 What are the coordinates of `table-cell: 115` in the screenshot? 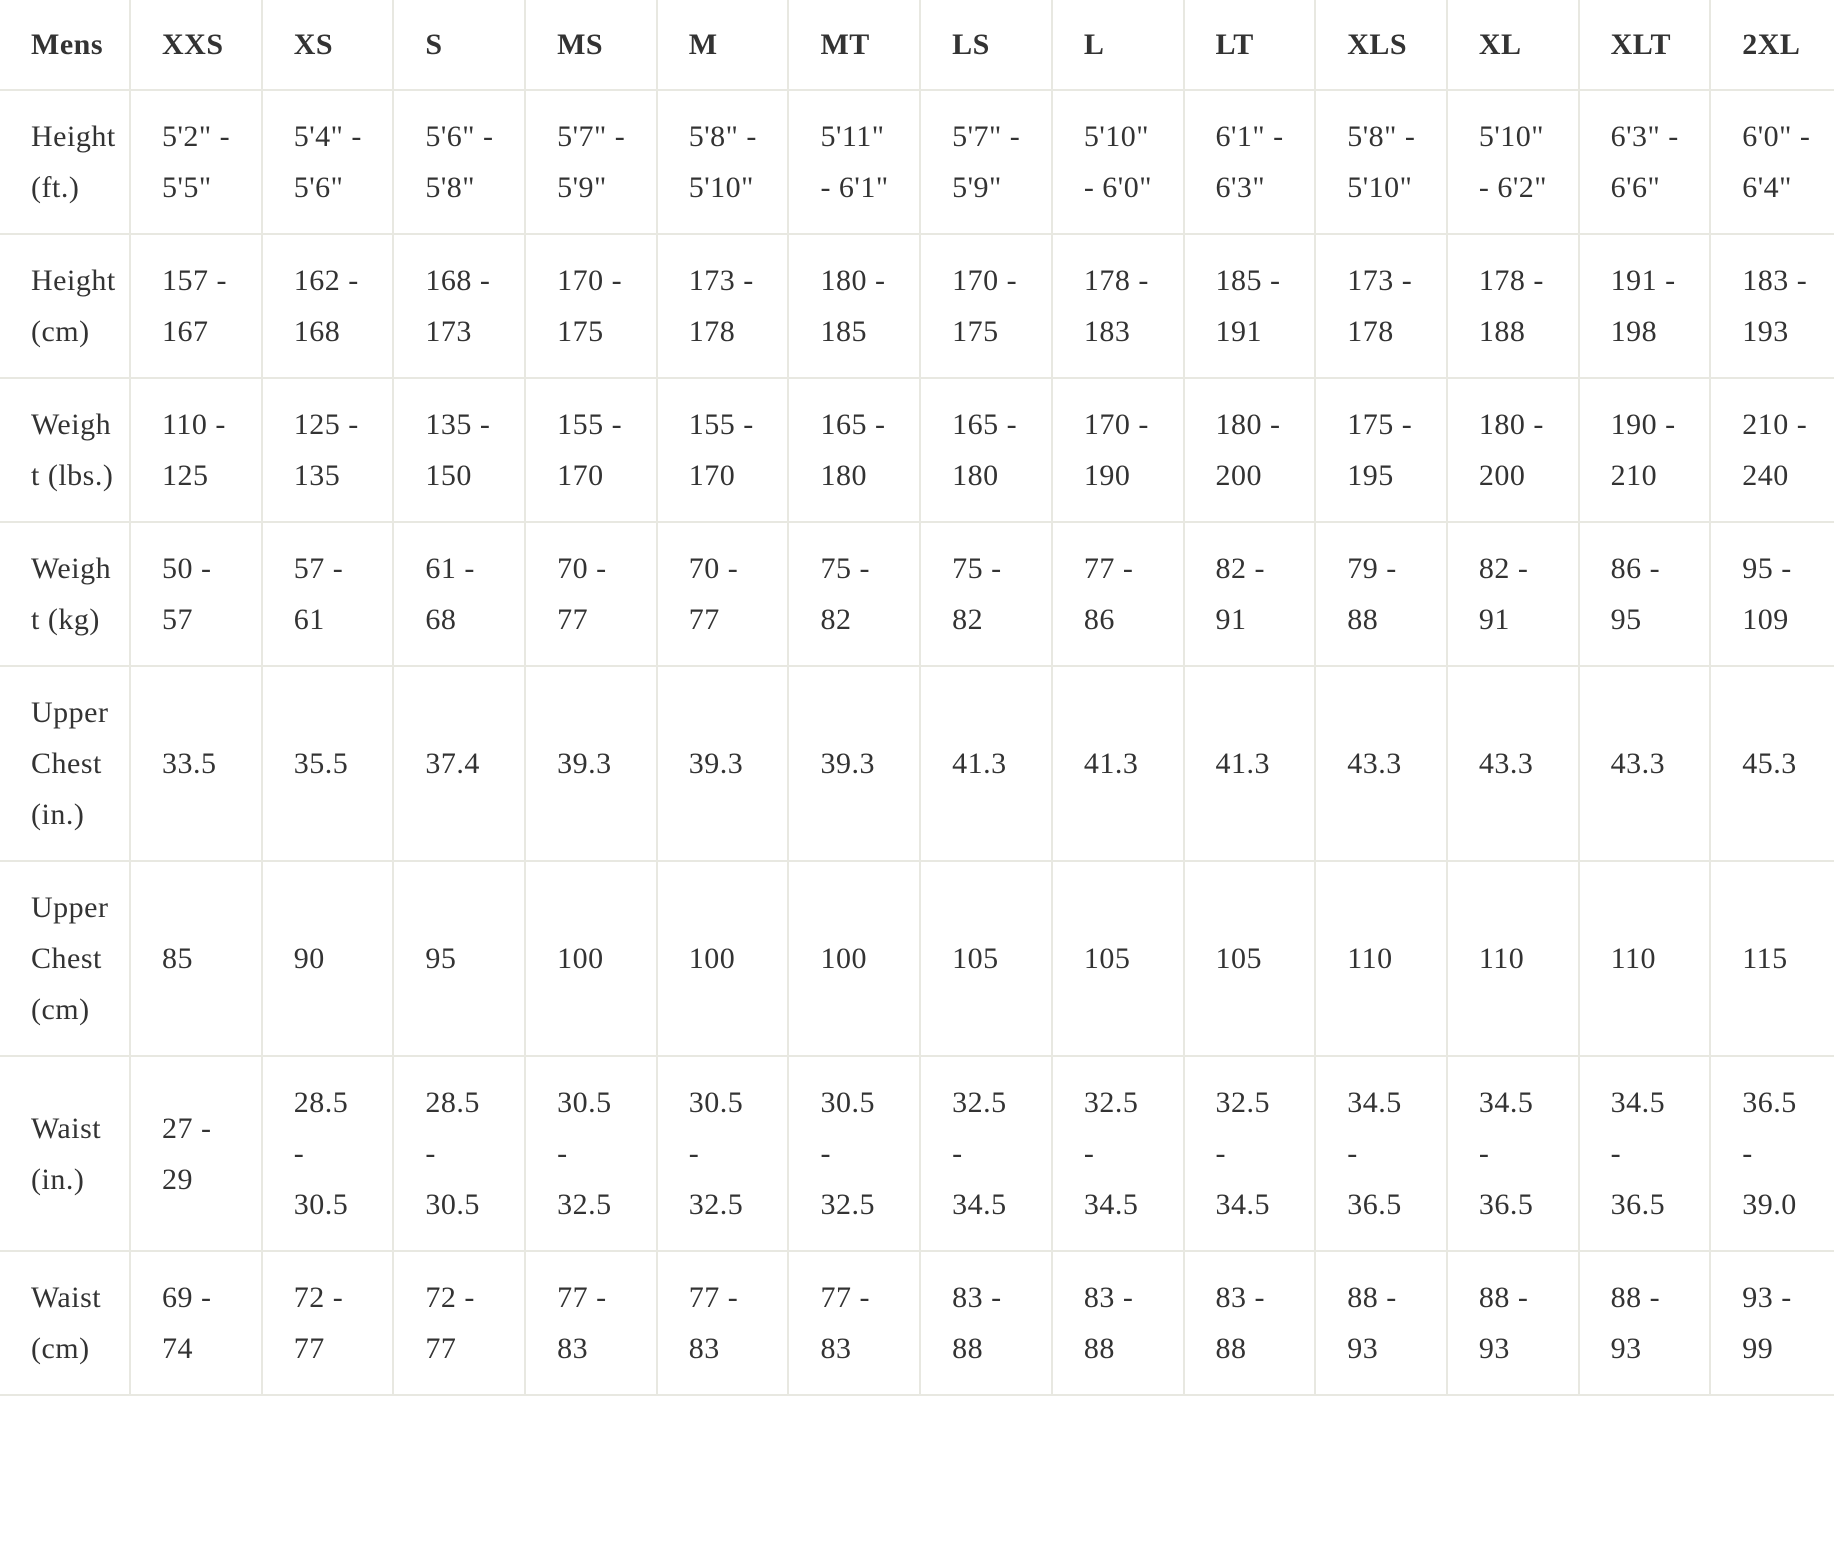 It's located at (1771, 958).